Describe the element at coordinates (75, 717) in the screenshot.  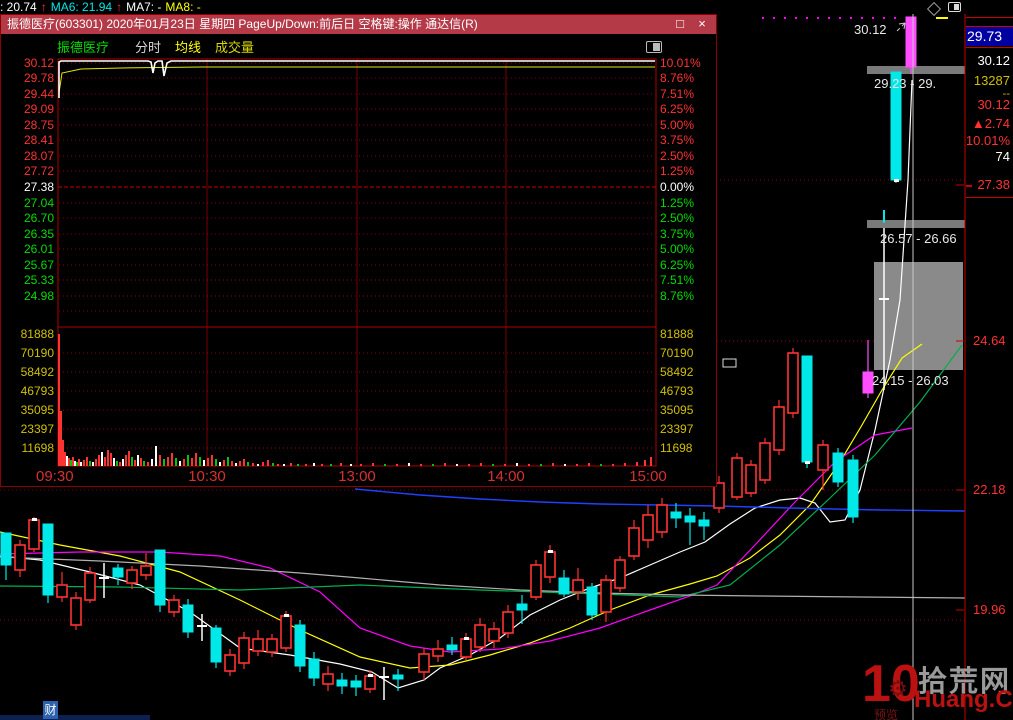
I see `taskbar-edge` at that location.